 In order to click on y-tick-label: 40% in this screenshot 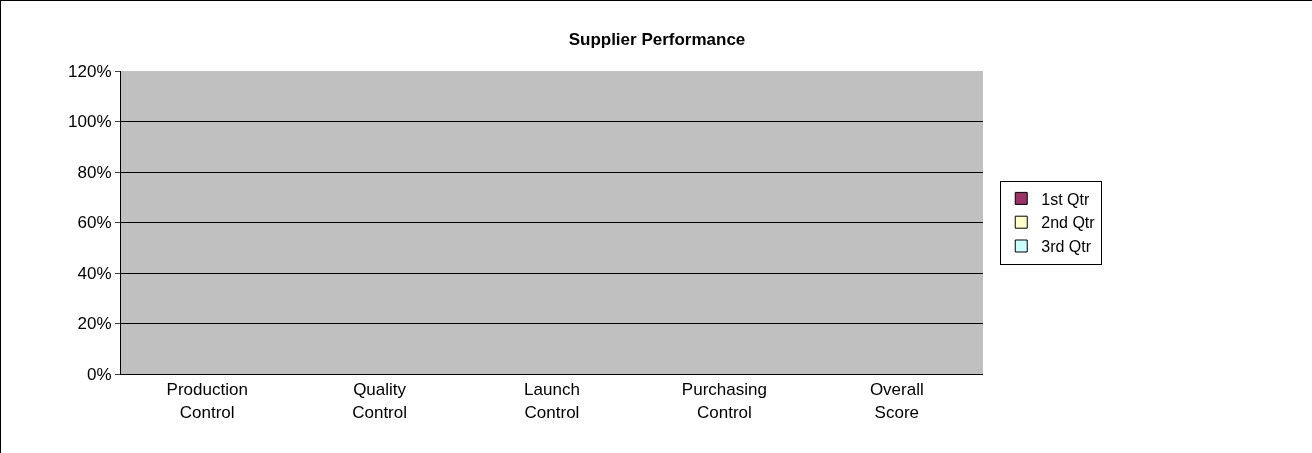, I will do `click(94, 273)`.